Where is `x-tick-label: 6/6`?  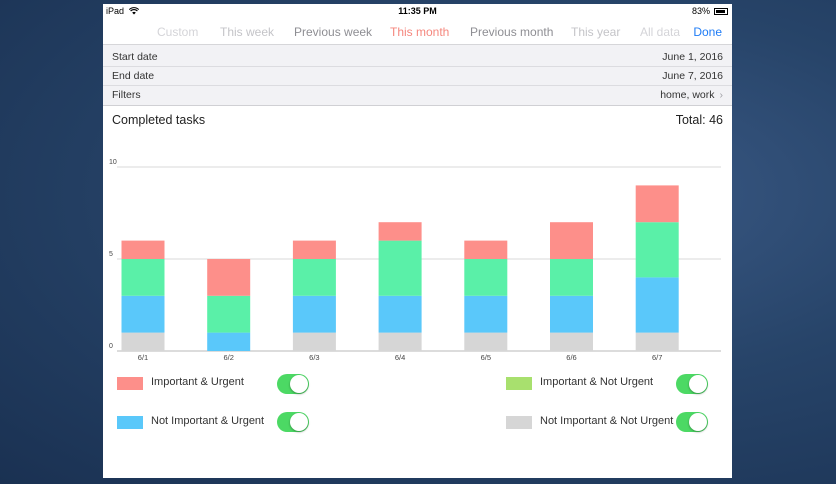 x-tick-label: 6/6 is located at coordinates (571, 357).